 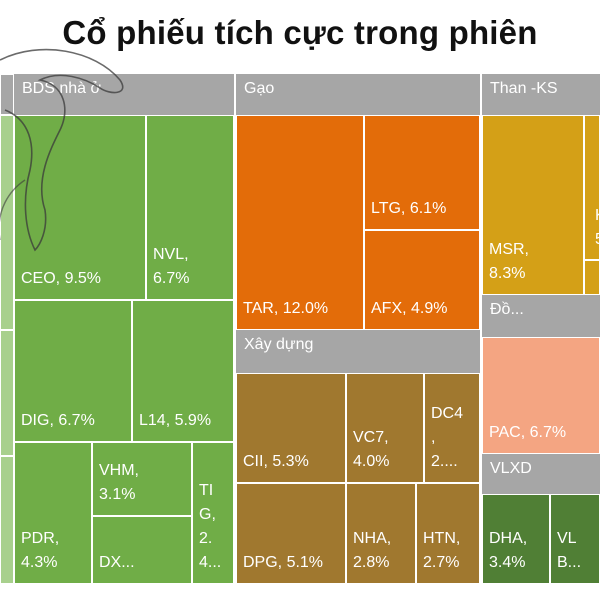 I want to click on tile-label: TAR, 12.0%, so click(x=286, y=308).